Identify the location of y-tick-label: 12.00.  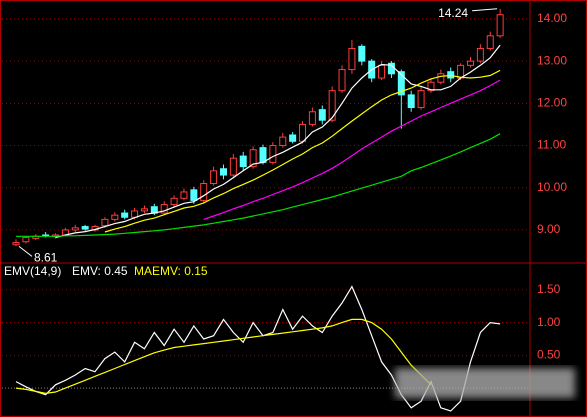
(552, 102).